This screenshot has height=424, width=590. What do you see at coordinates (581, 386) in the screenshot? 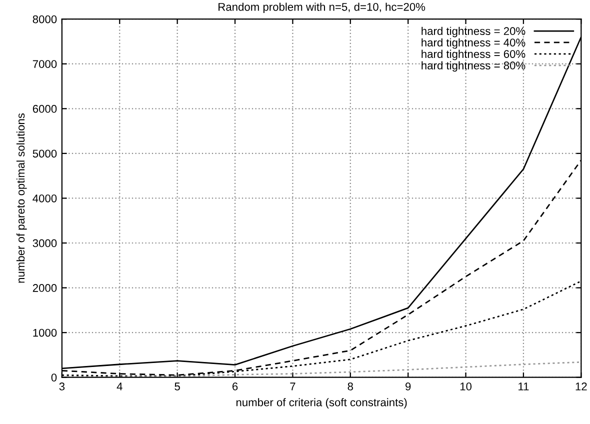
I see `x-tick-label: 12` at bounding box center [581, 386].